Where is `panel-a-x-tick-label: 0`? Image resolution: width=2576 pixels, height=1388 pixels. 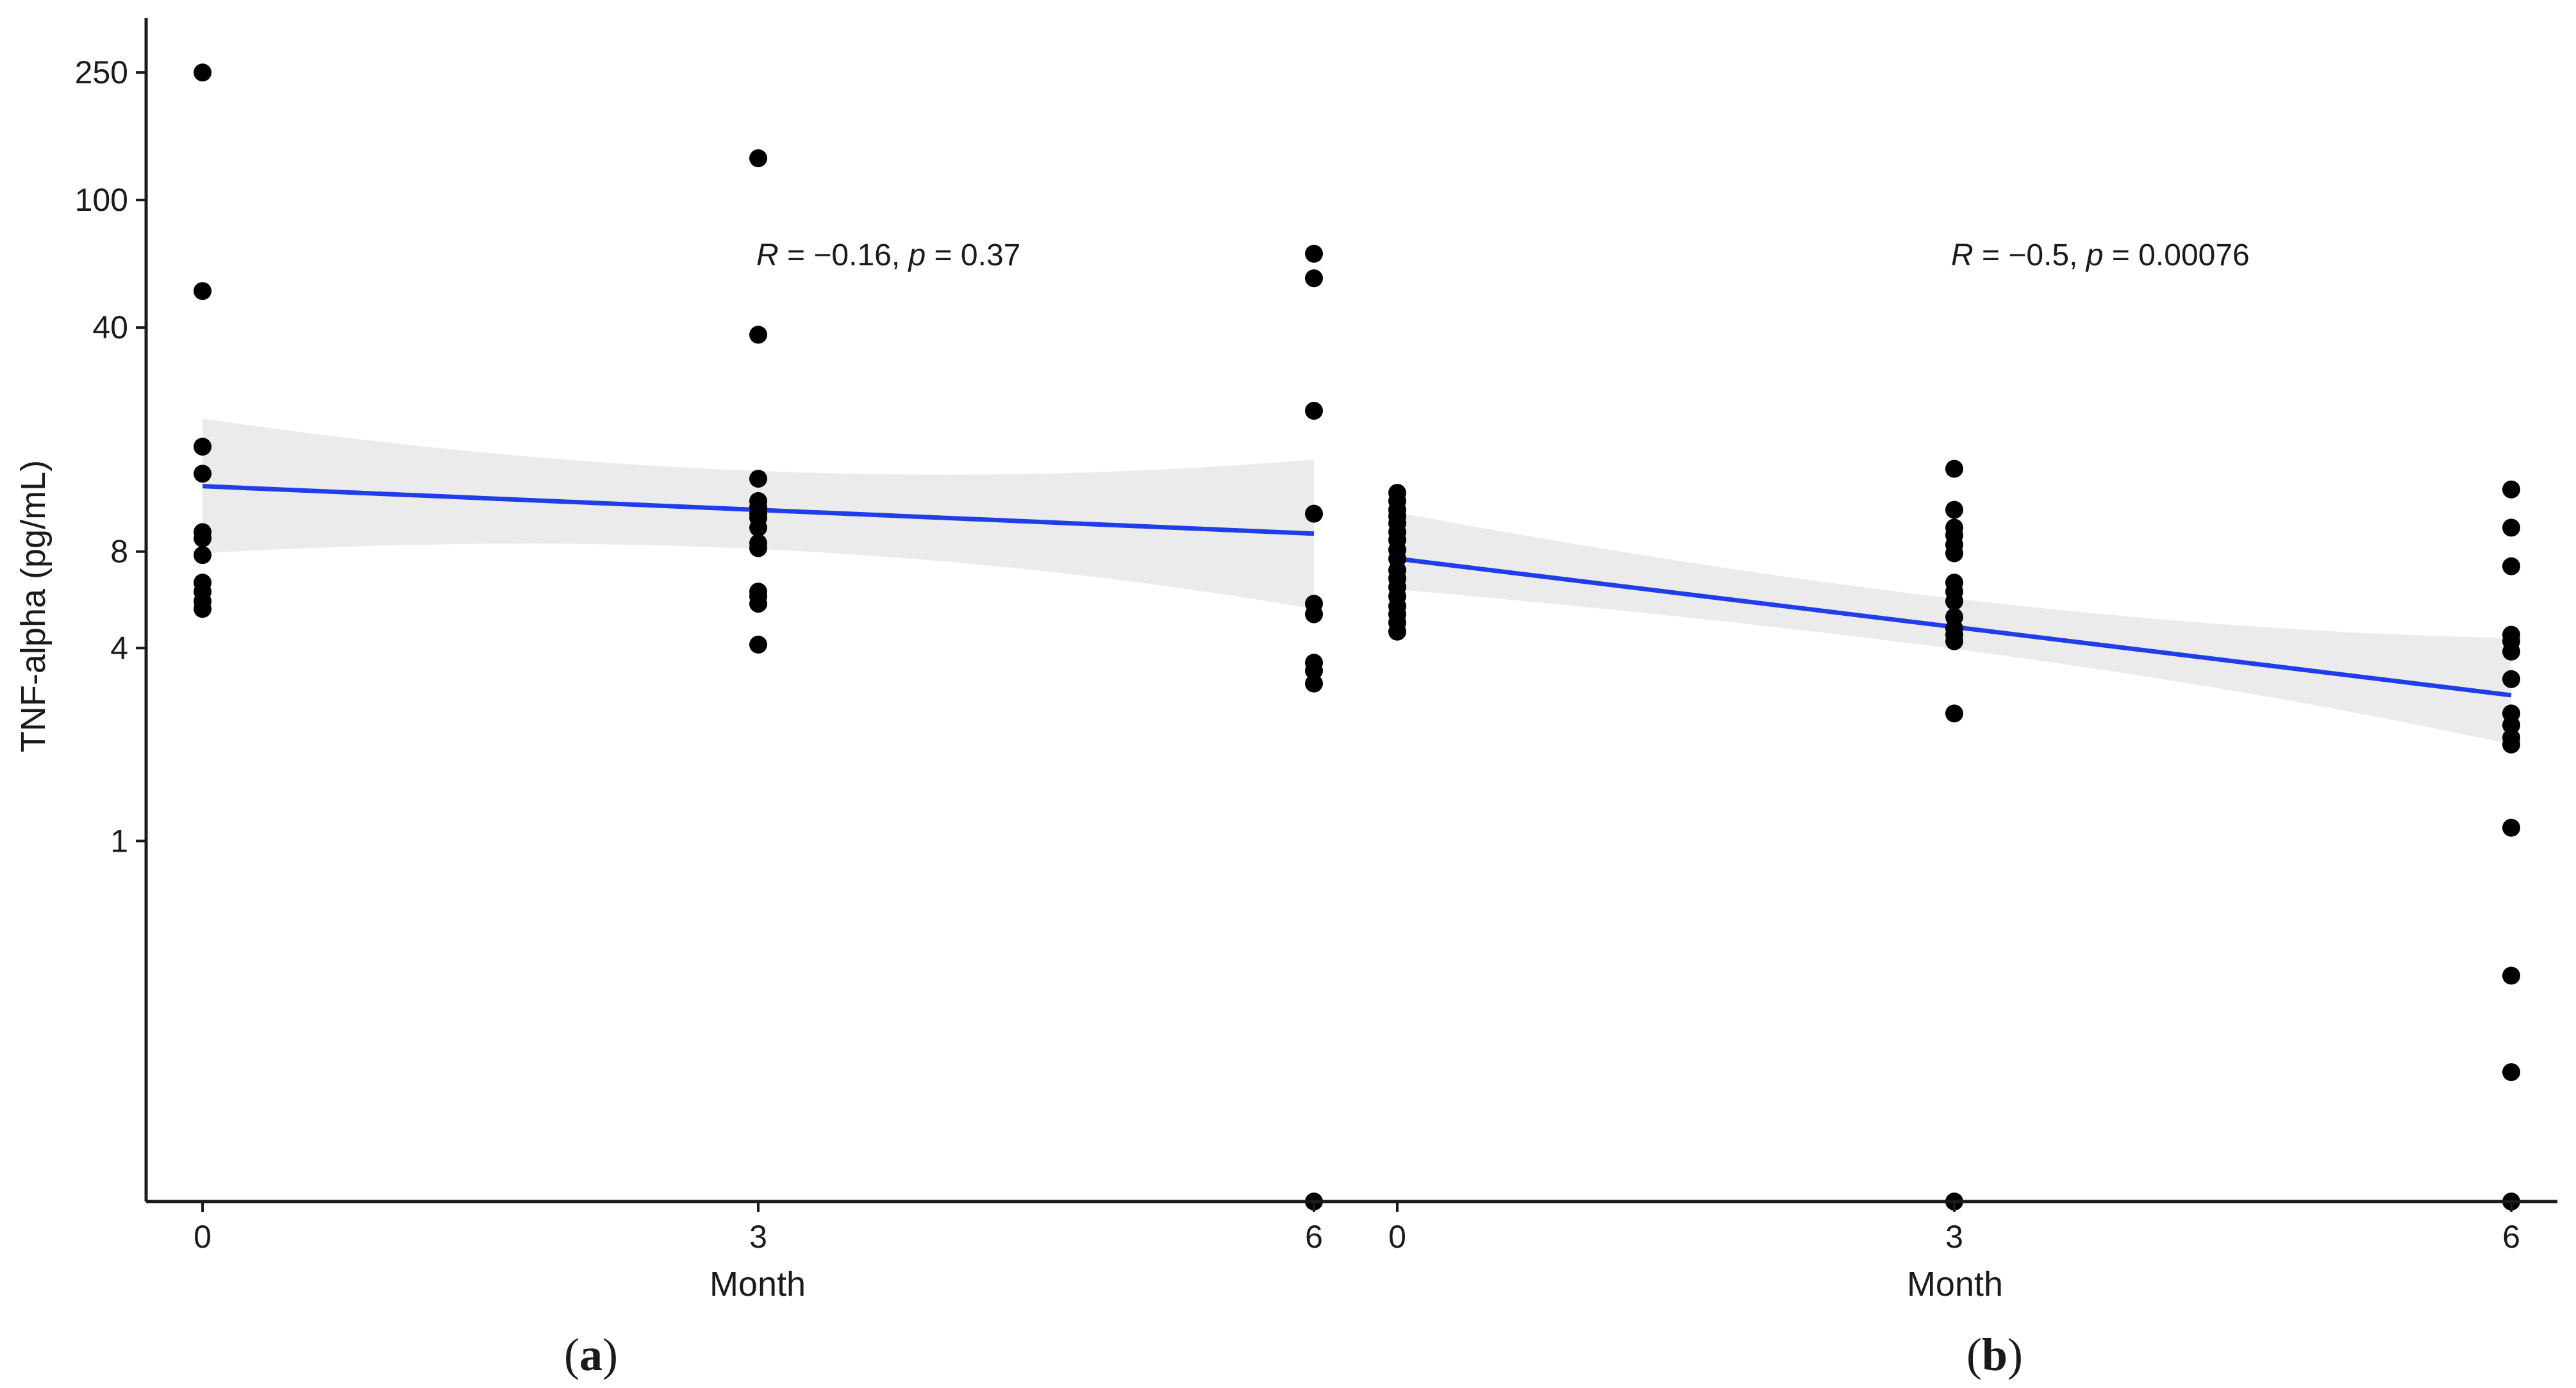 panel-a-x-tick-label: 0 is located at coordinates (203, 1237).